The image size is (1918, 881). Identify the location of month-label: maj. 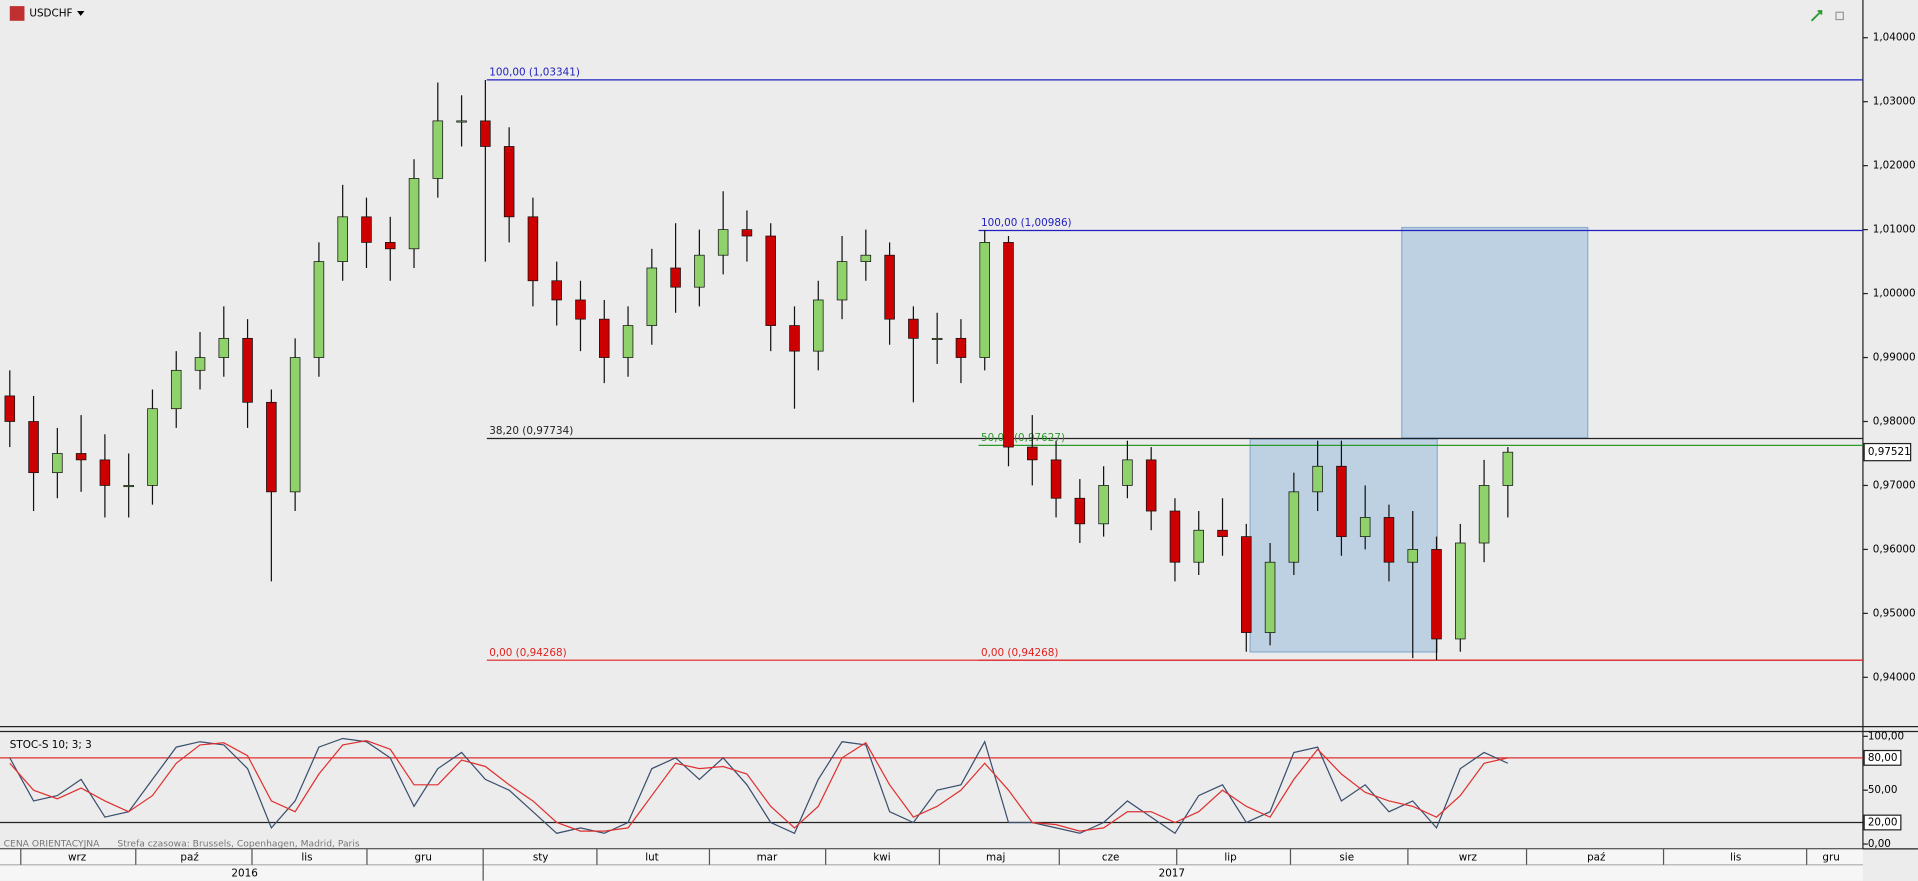
(995, 857).